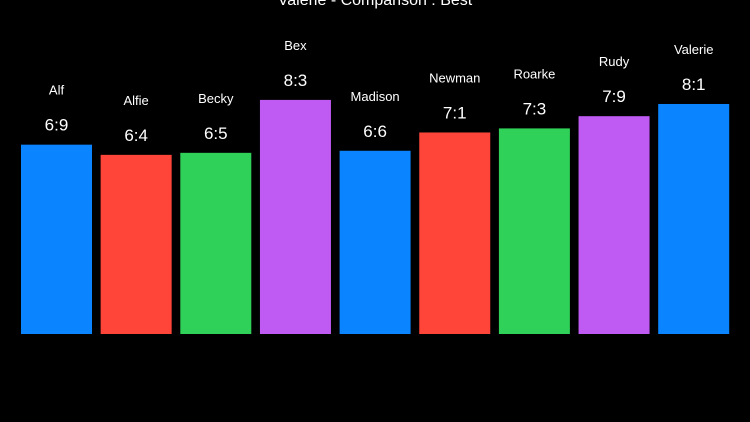 The image size is (750, 422). Describe the element at coordinates (216, 133) in the screenshot. I see `value-label: 6:5` at that location.